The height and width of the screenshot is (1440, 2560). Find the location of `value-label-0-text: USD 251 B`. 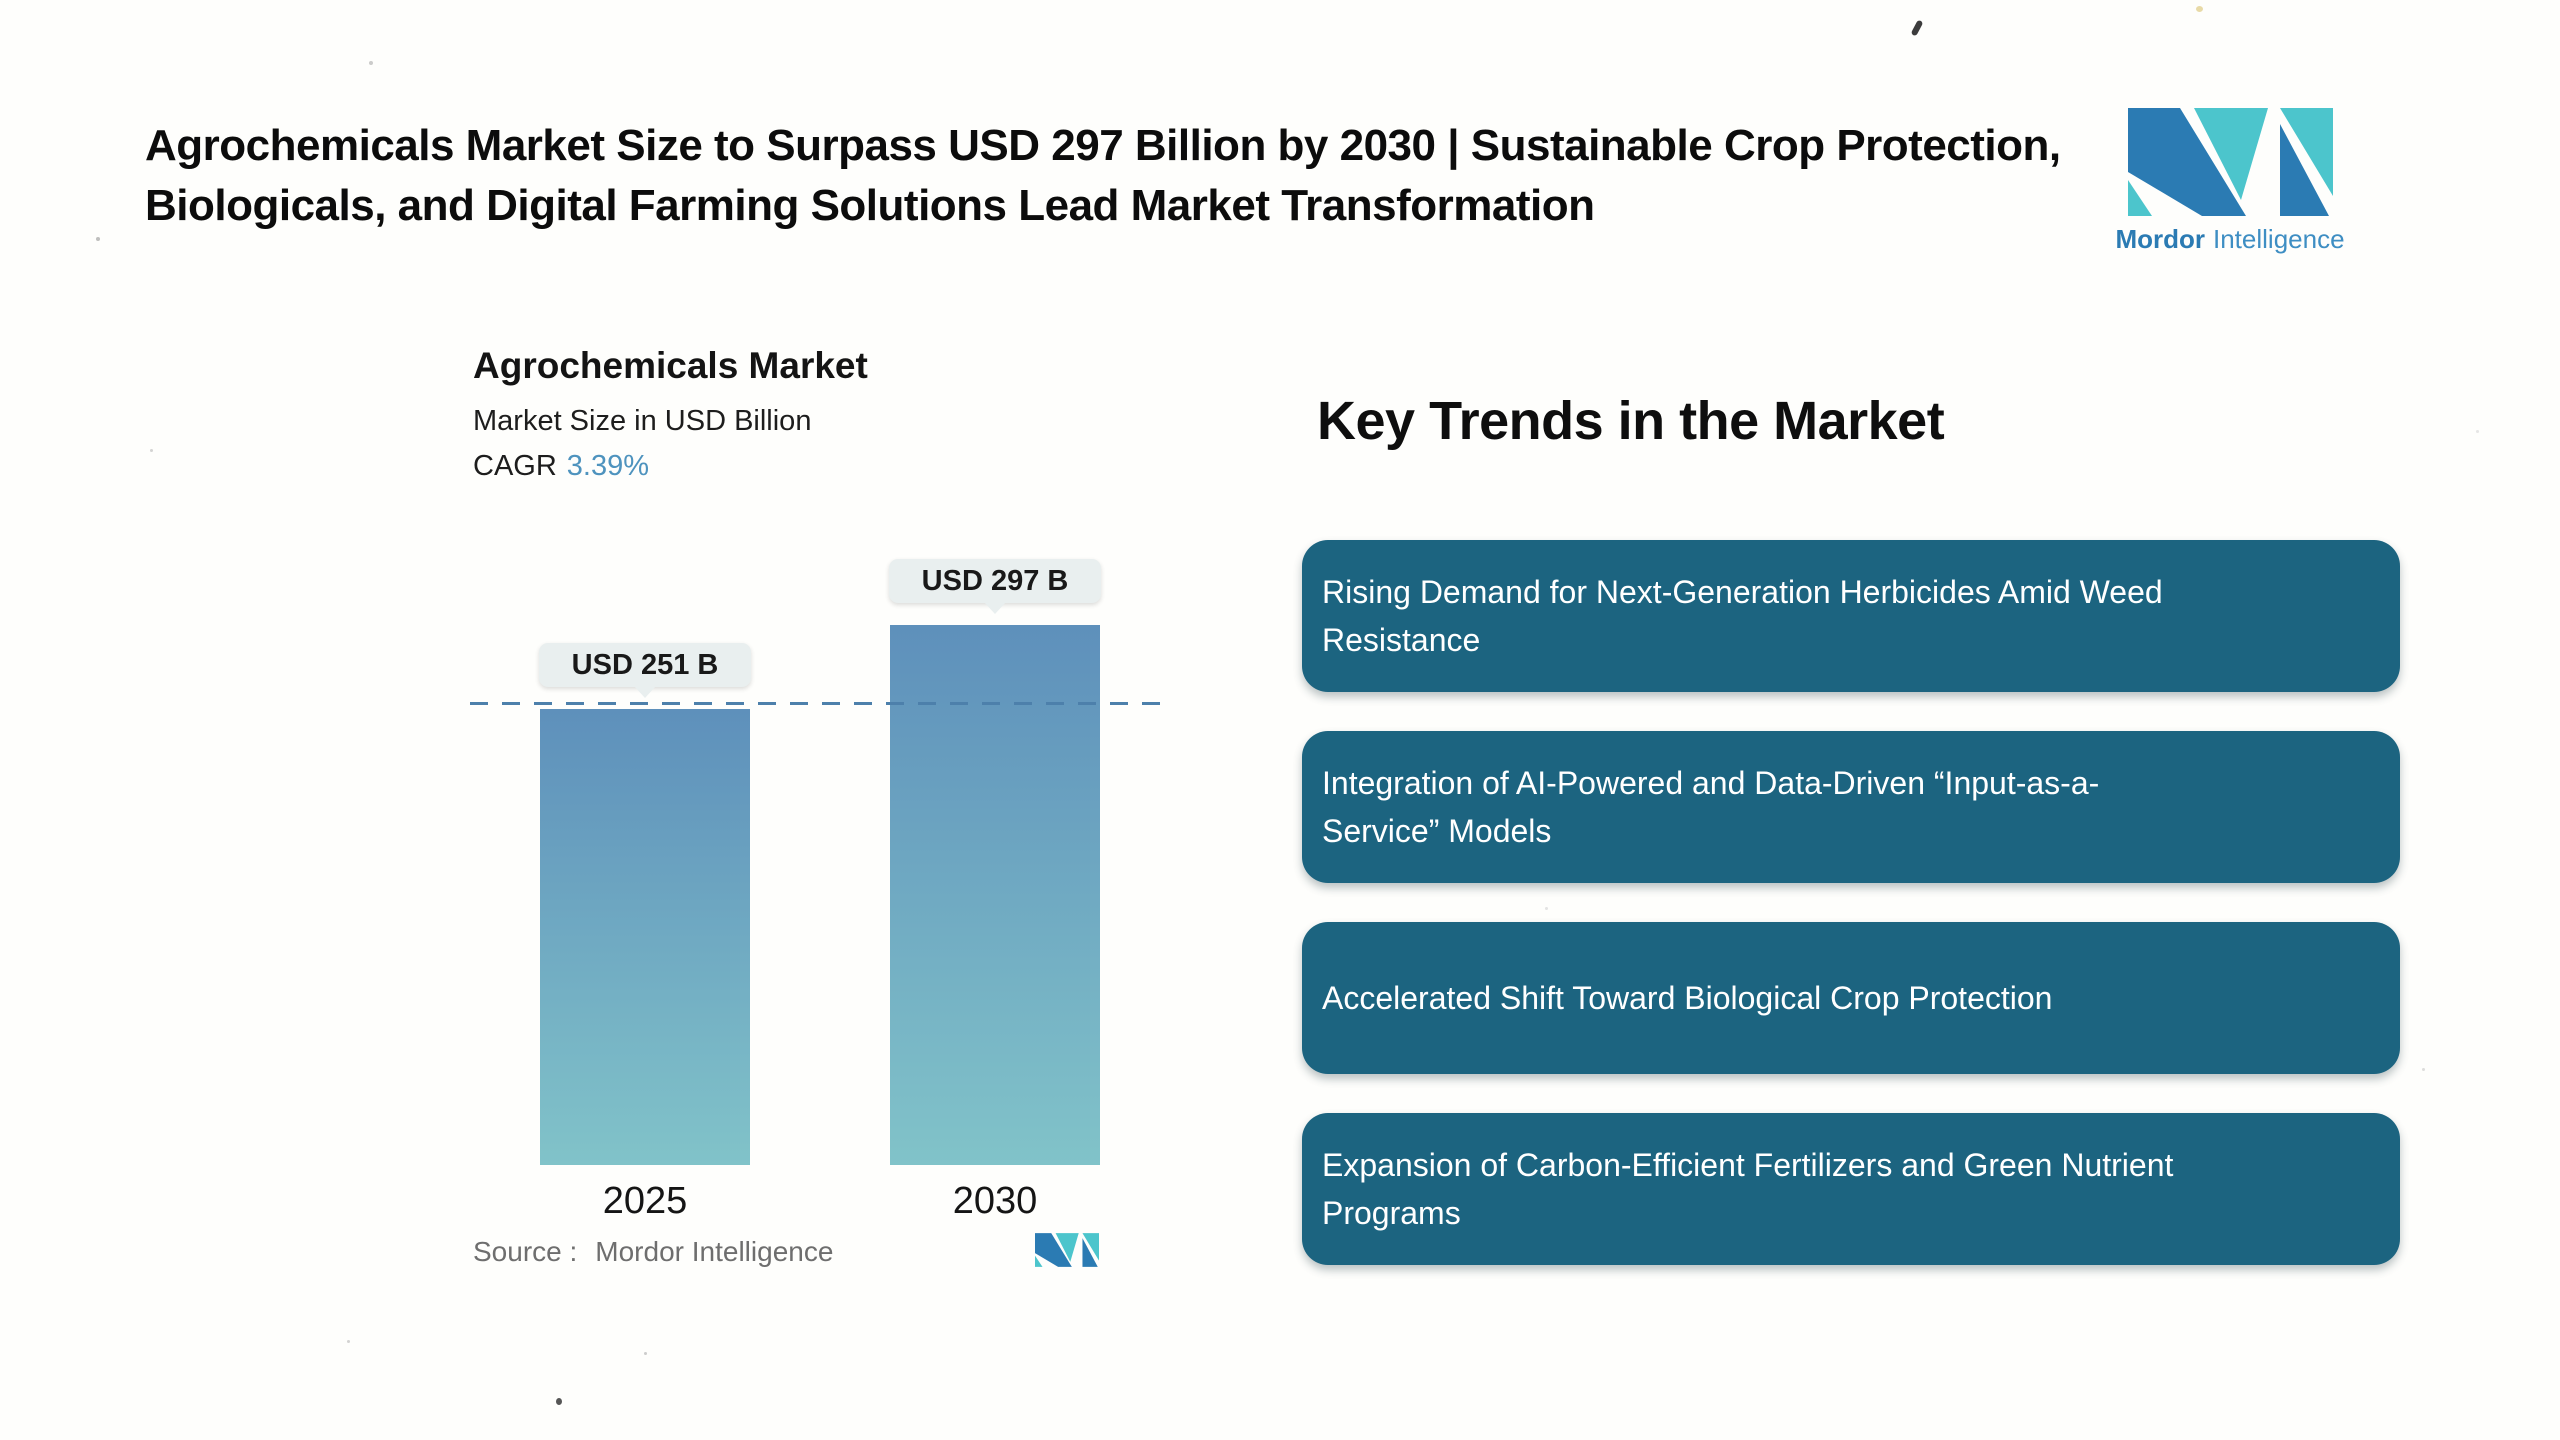

value-label-0-text: USD 251 B is located at coordinates (645, 664).